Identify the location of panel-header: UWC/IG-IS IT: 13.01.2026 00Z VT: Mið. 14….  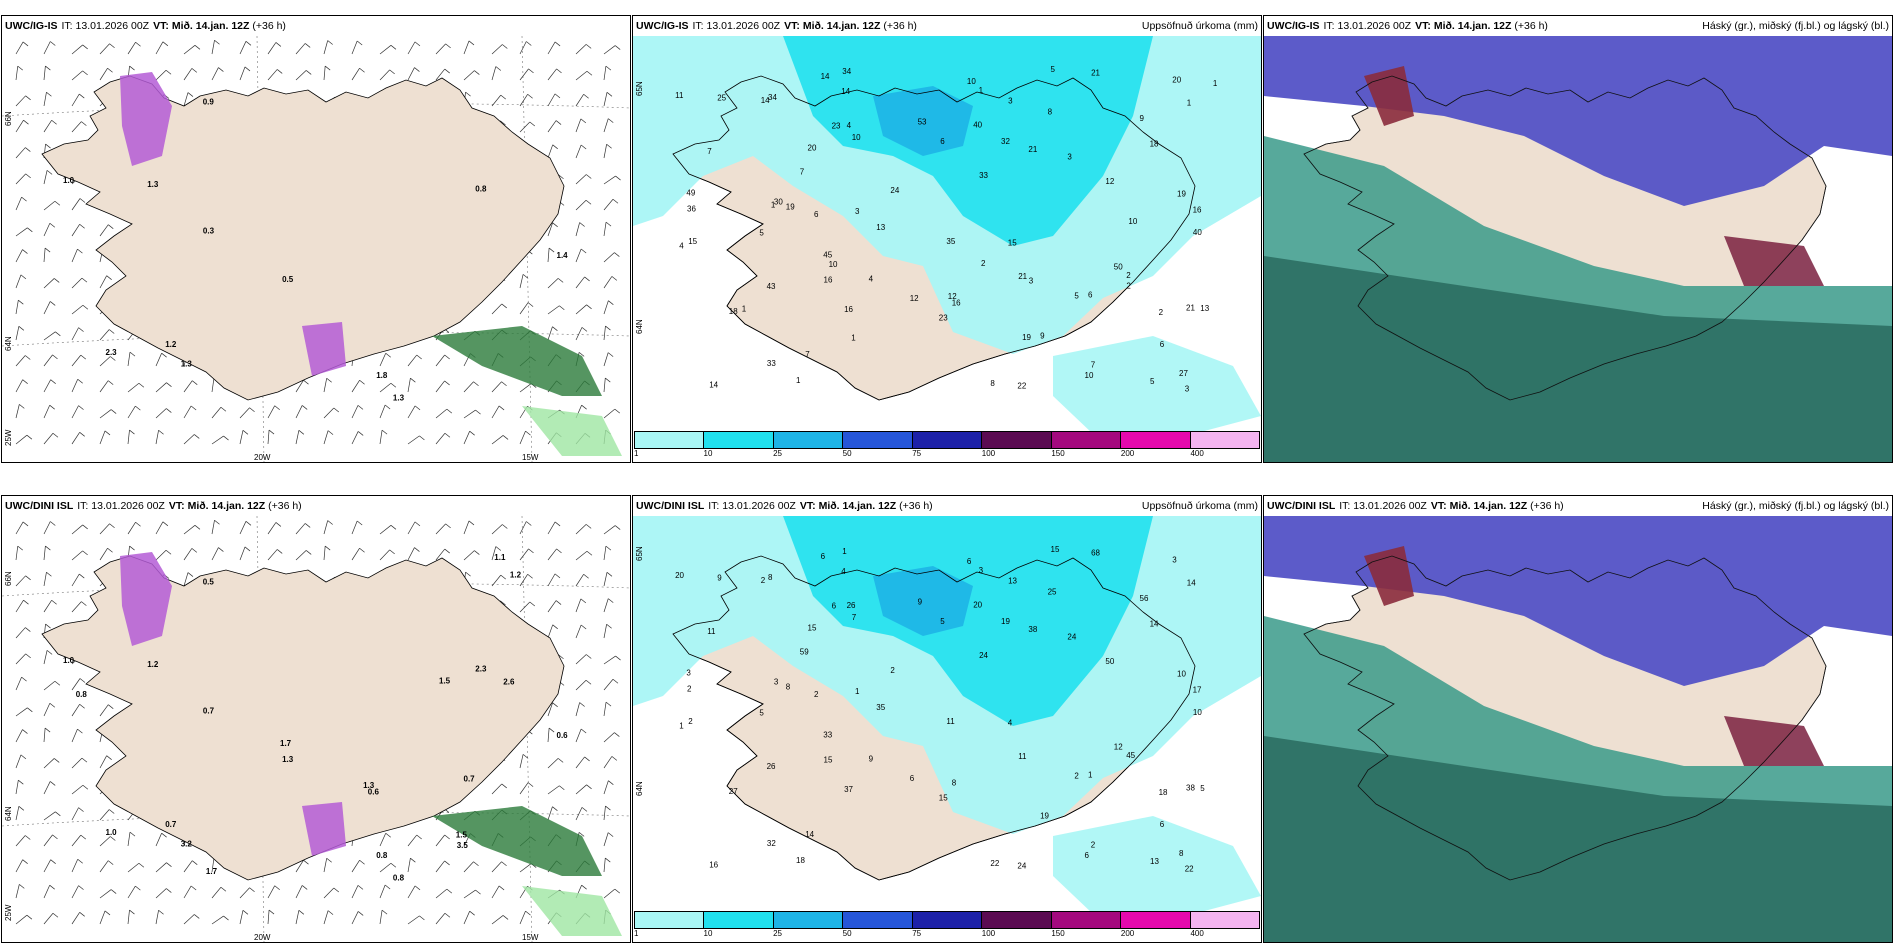
(316, 26).